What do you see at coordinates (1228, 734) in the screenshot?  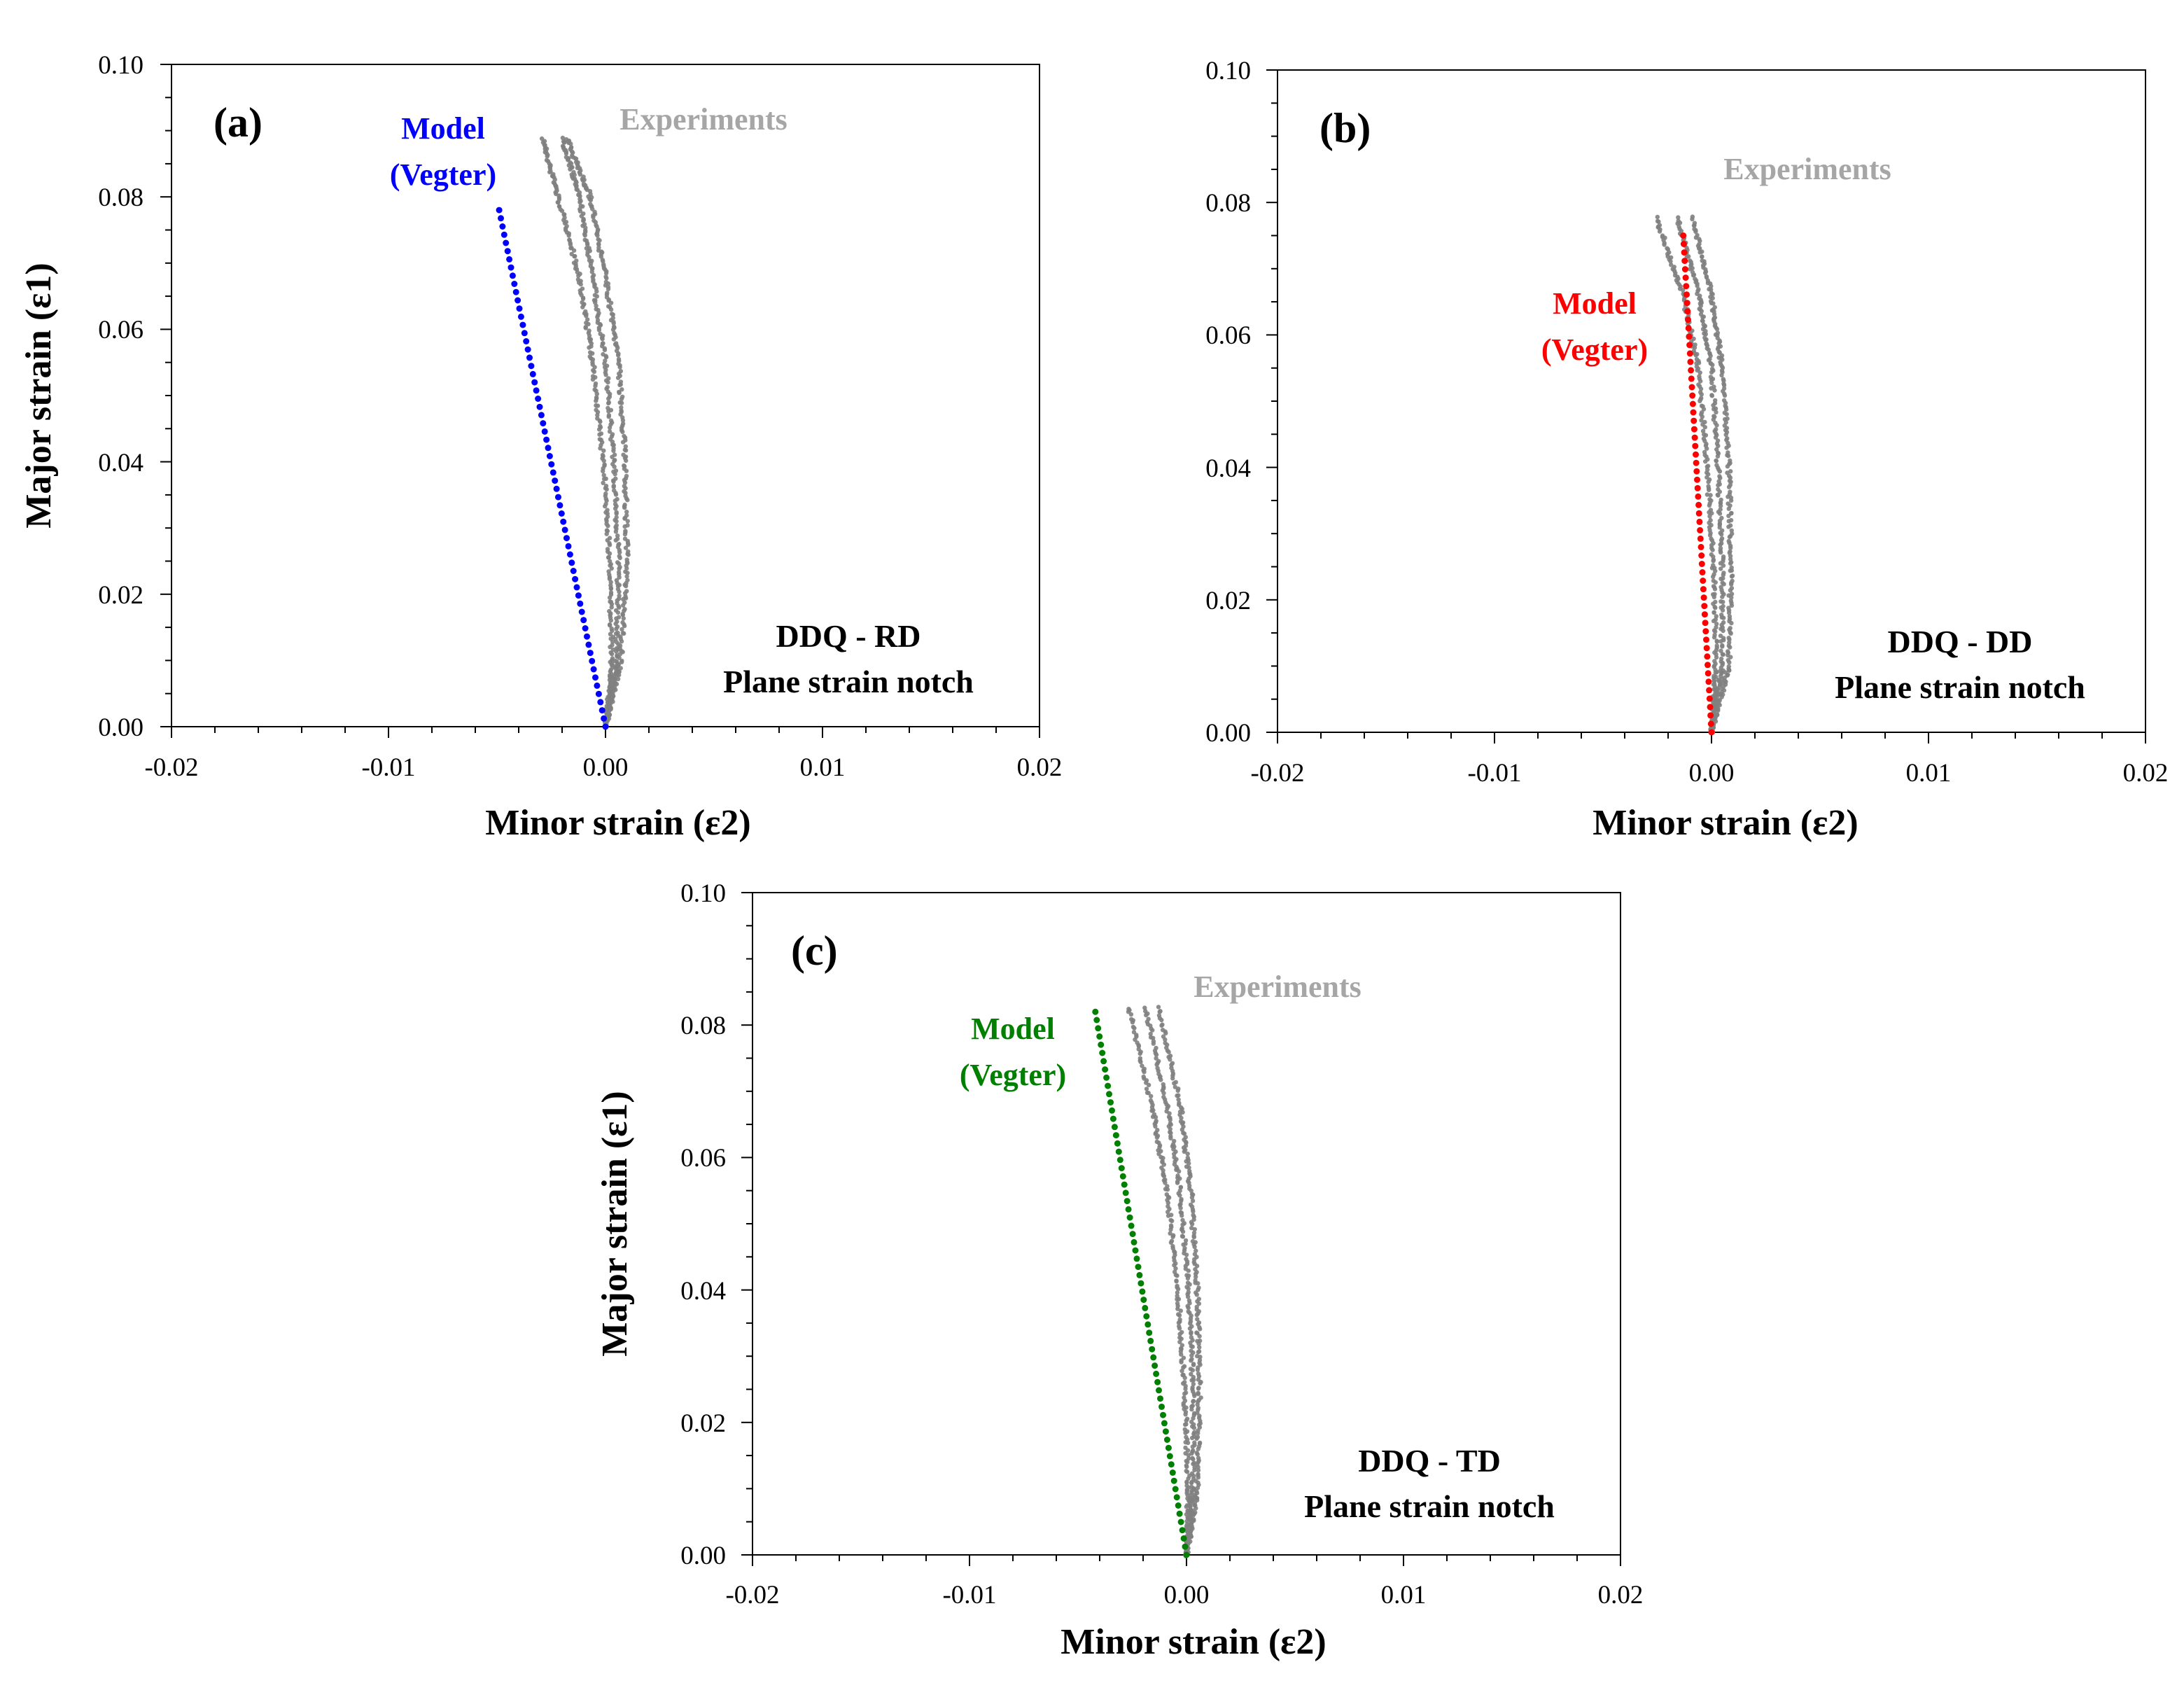 I see `y-tick-label: 0.00` at bounding box center [1228, 734].